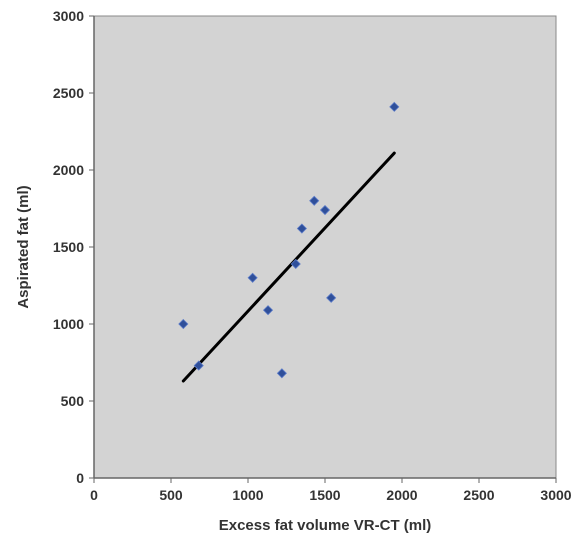 This screenshot has height=537, width=585. Describe the element at coordinates (247, 495) in the screenshot. I see `x-tick-label: 1000` at that location.